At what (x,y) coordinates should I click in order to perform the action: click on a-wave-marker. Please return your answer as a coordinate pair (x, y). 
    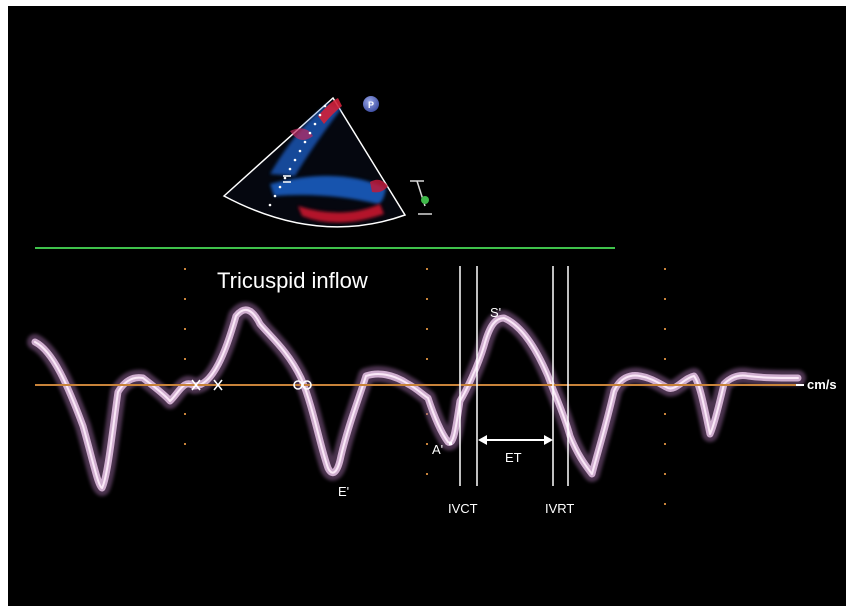
    Looking at the image, I should click on (450, 443).